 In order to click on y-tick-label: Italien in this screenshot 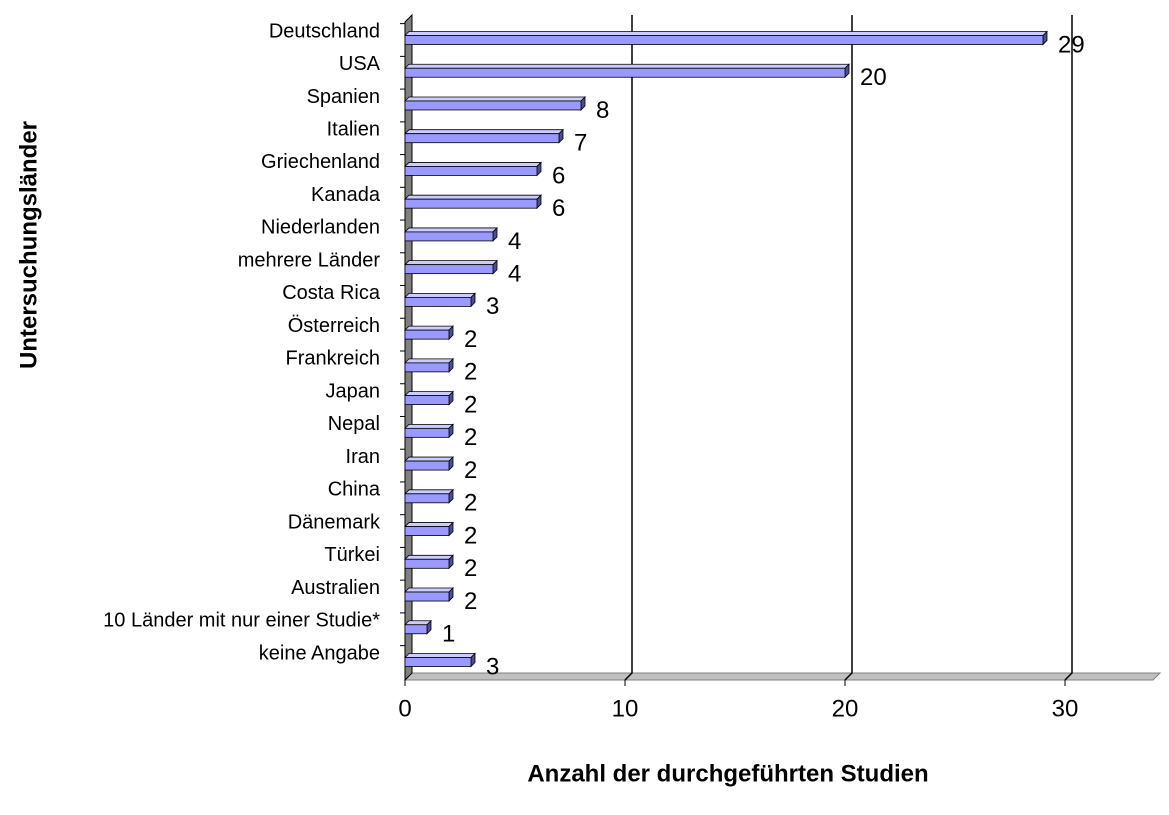, I will do `click(353, 129)`.